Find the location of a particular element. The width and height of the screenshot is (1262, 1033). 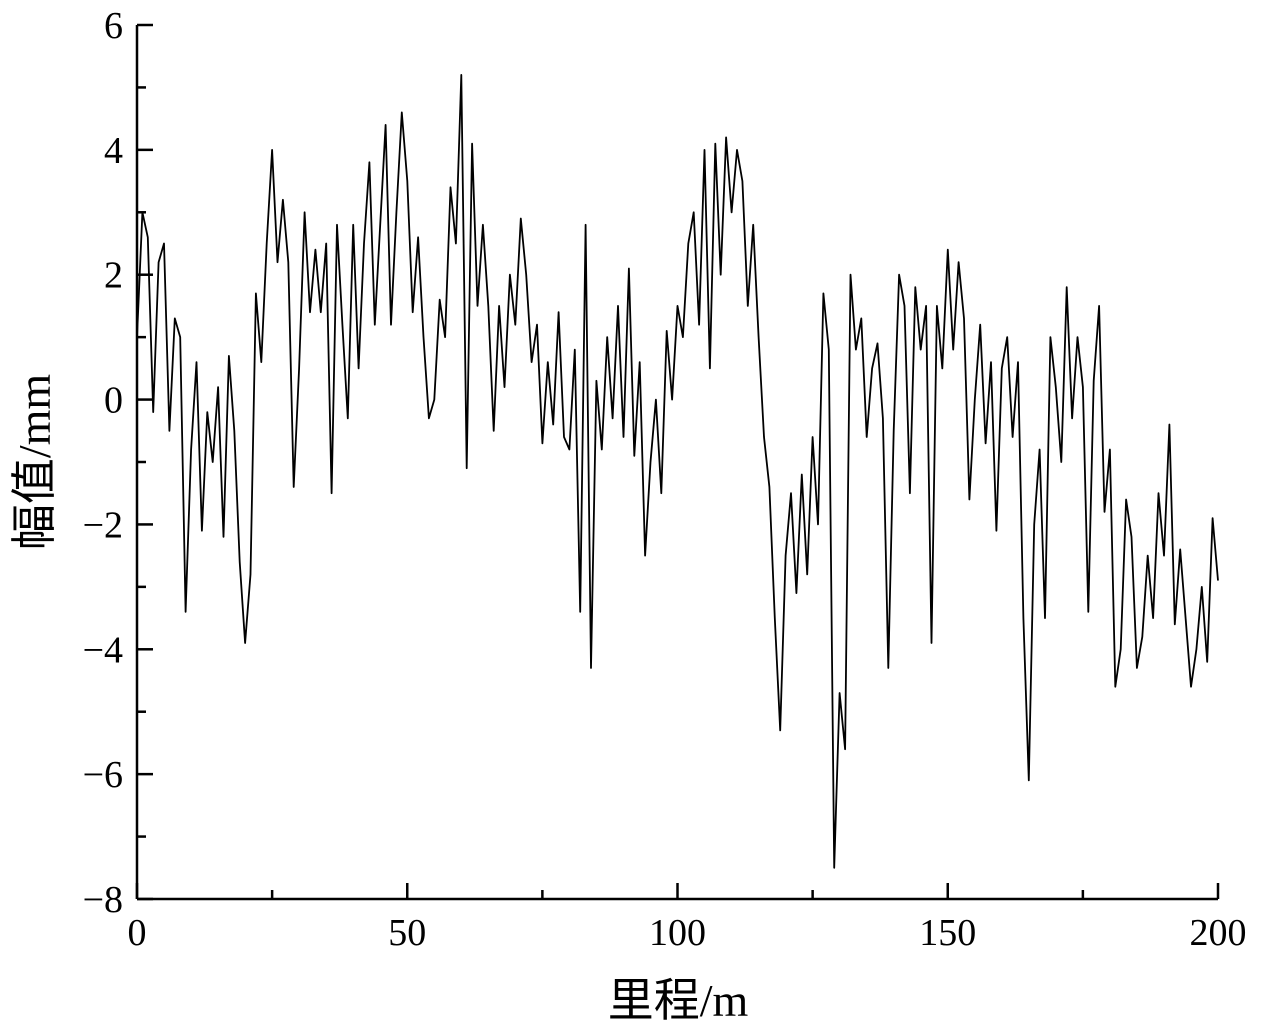

y-tick-label: 4 is located at coordinates (113, 151).